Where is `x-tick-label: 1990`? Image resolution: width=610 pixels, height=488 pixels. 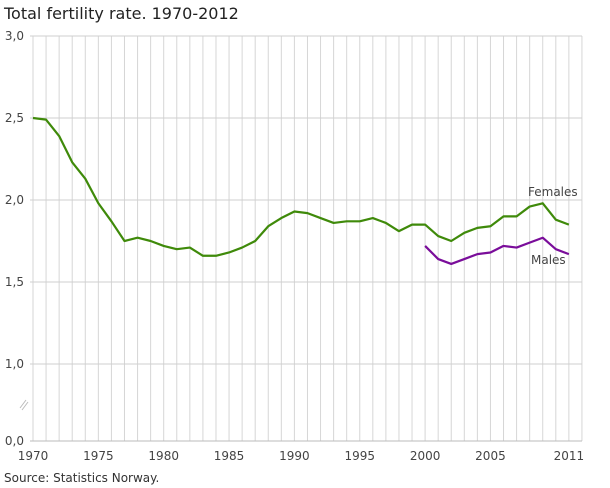 x-tick-label: 1990 is located at coordinates (294, 456).